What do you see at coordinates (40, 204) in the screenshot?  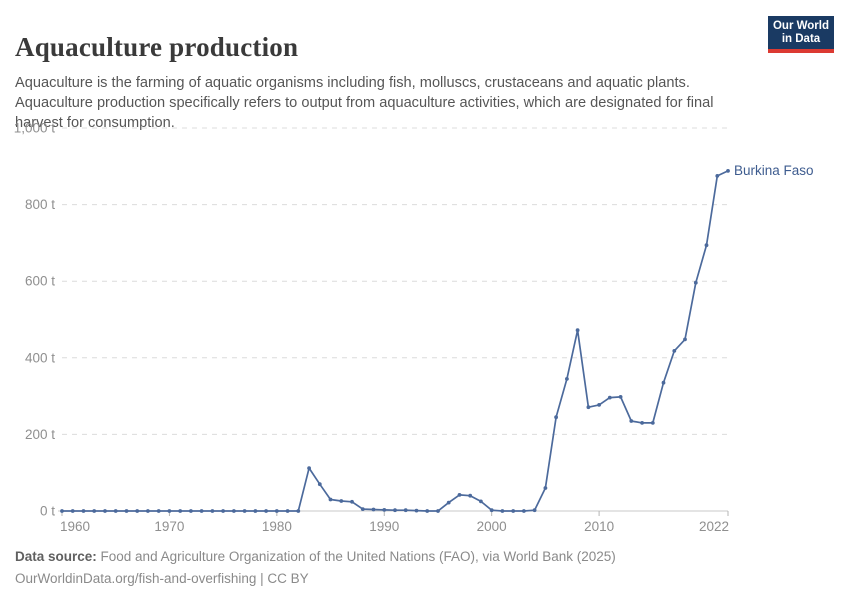 I see `y-tick-label-800: 800 t` at bounding box center [40, 204].